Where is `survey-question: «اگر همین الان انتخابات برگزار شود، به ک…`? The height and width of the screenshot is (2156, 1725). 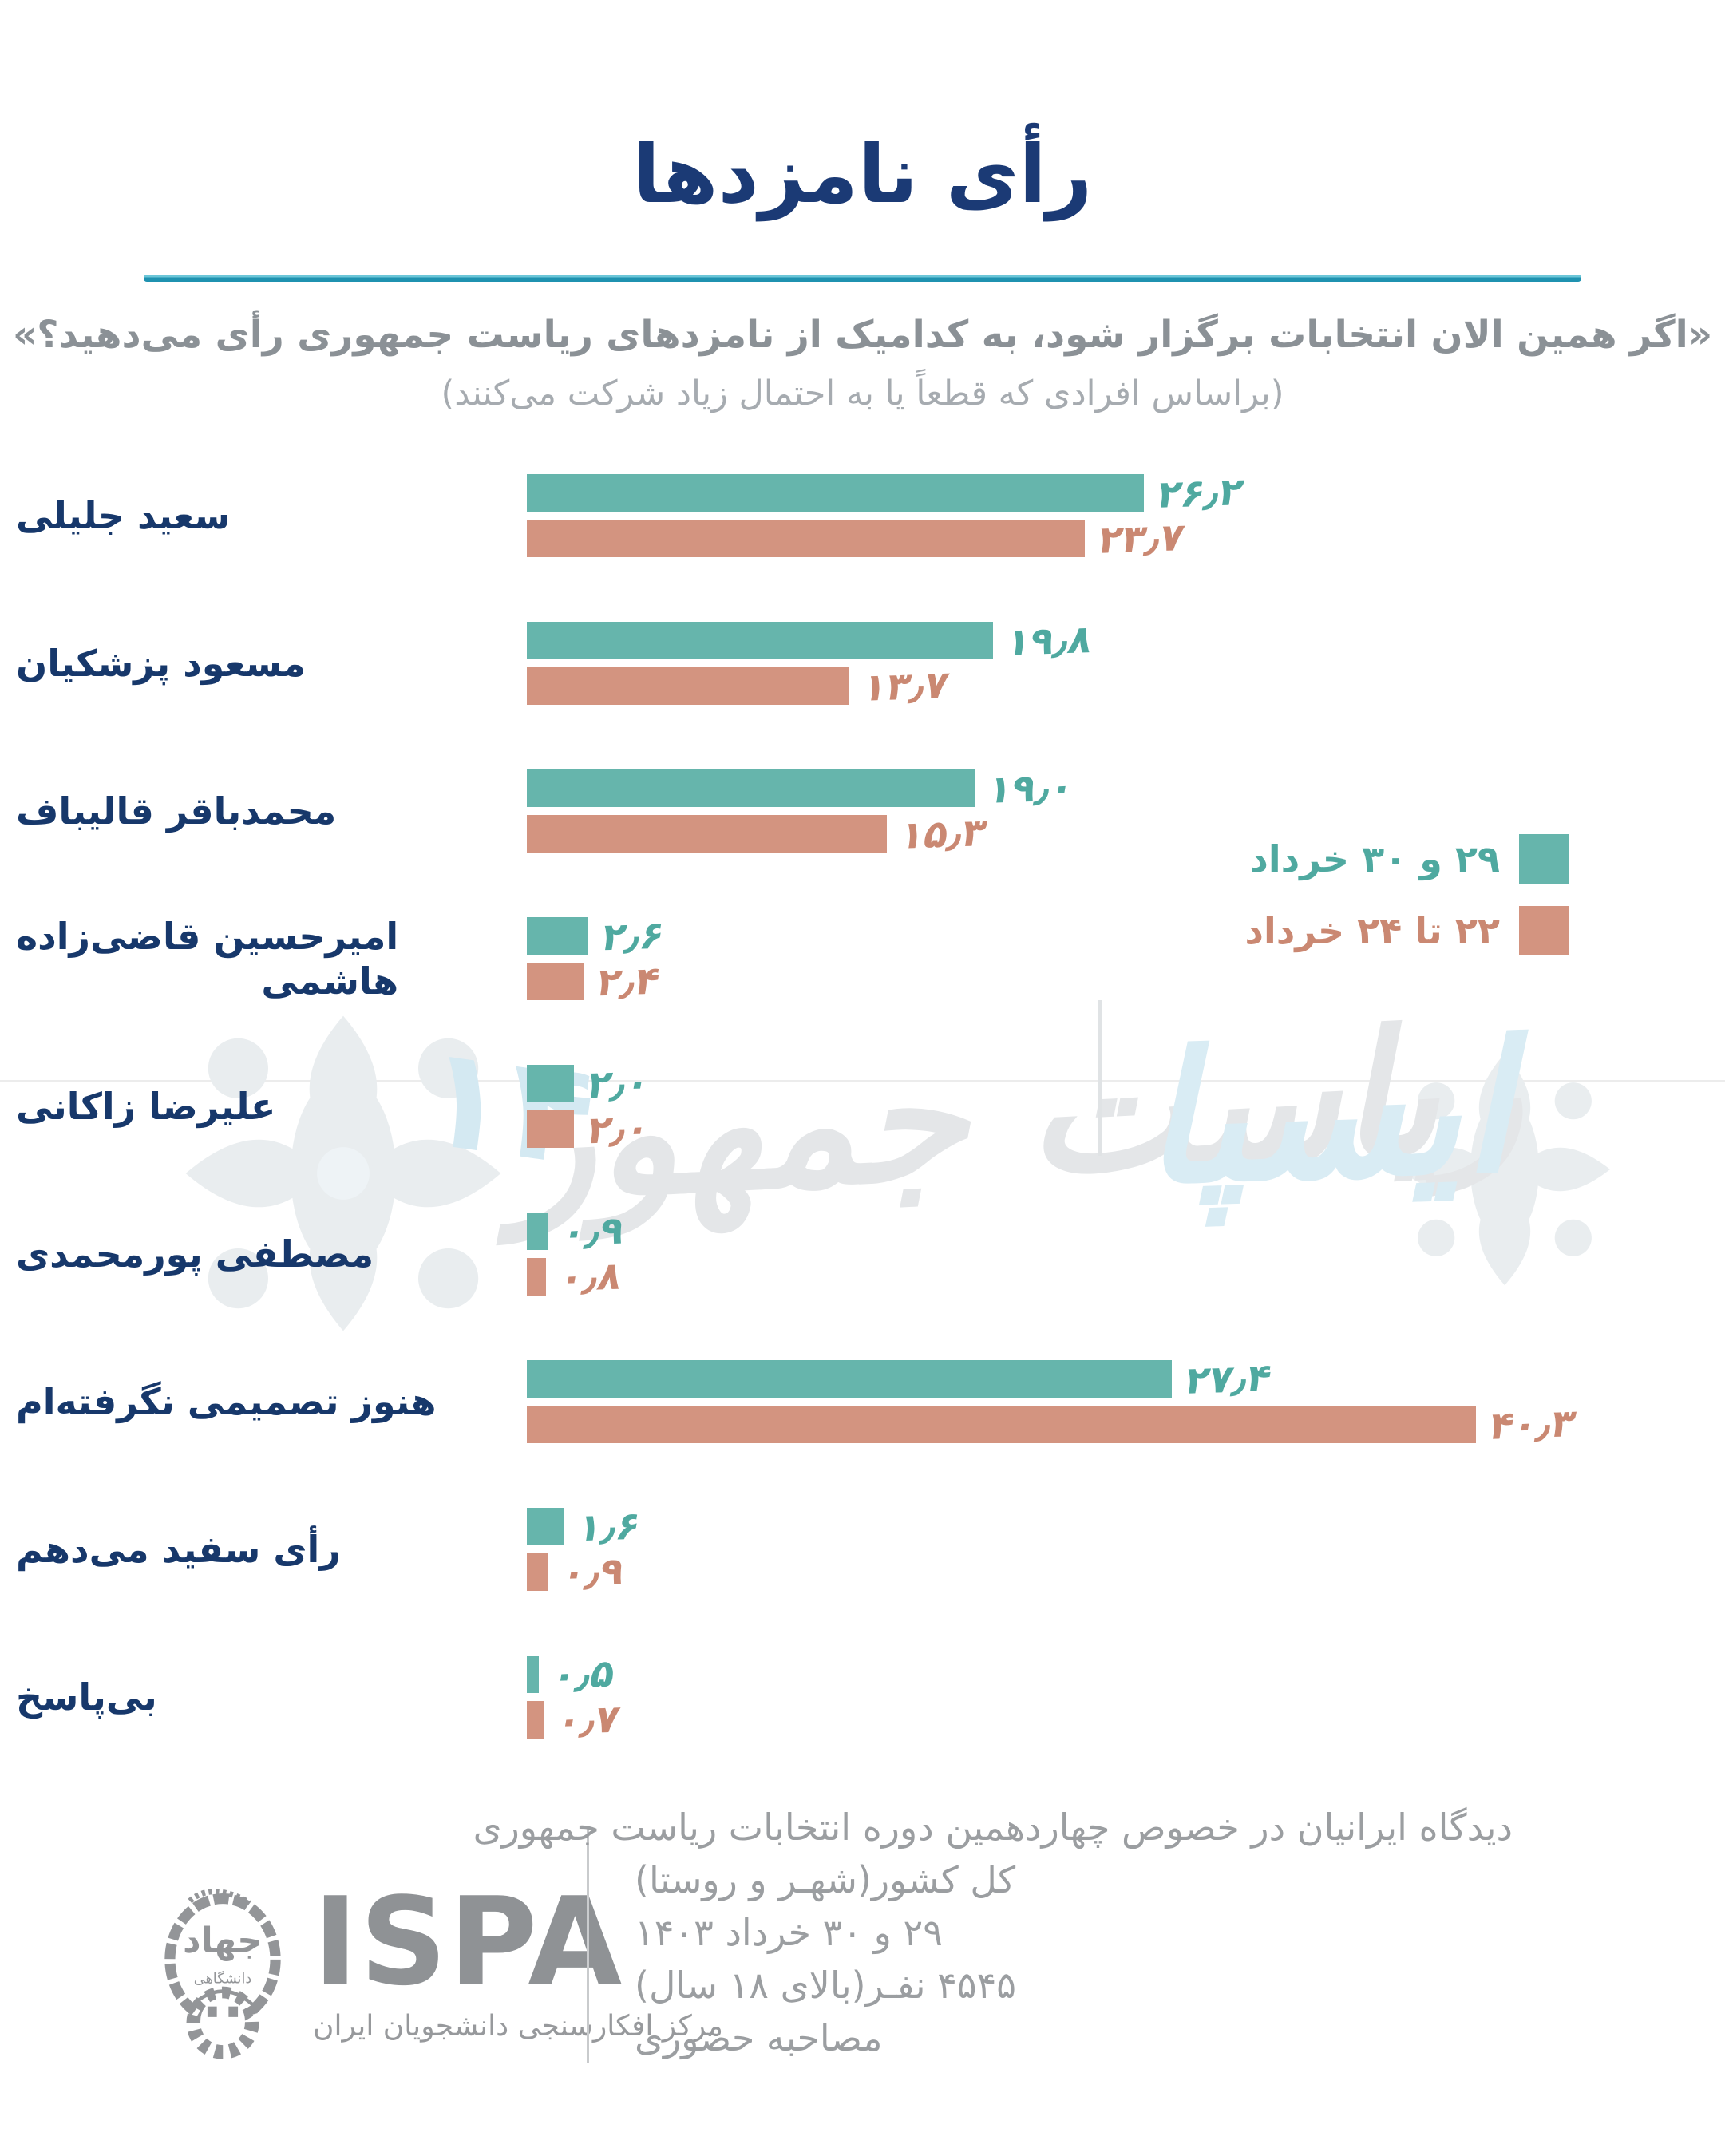 survey-question: «اگر همین الان انتخابات برگزار شود، به ک… is located at coordinates (862, 335).